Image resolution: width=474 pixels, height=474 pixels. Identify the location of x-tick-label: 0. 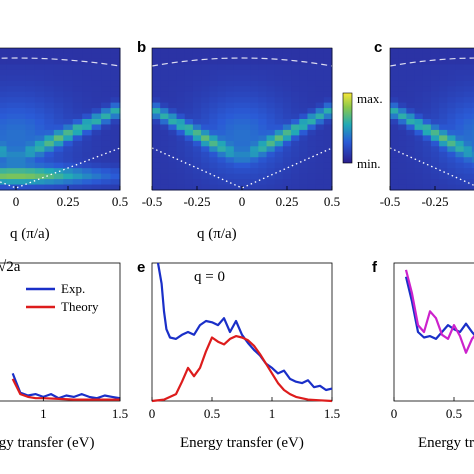
(394, 413).